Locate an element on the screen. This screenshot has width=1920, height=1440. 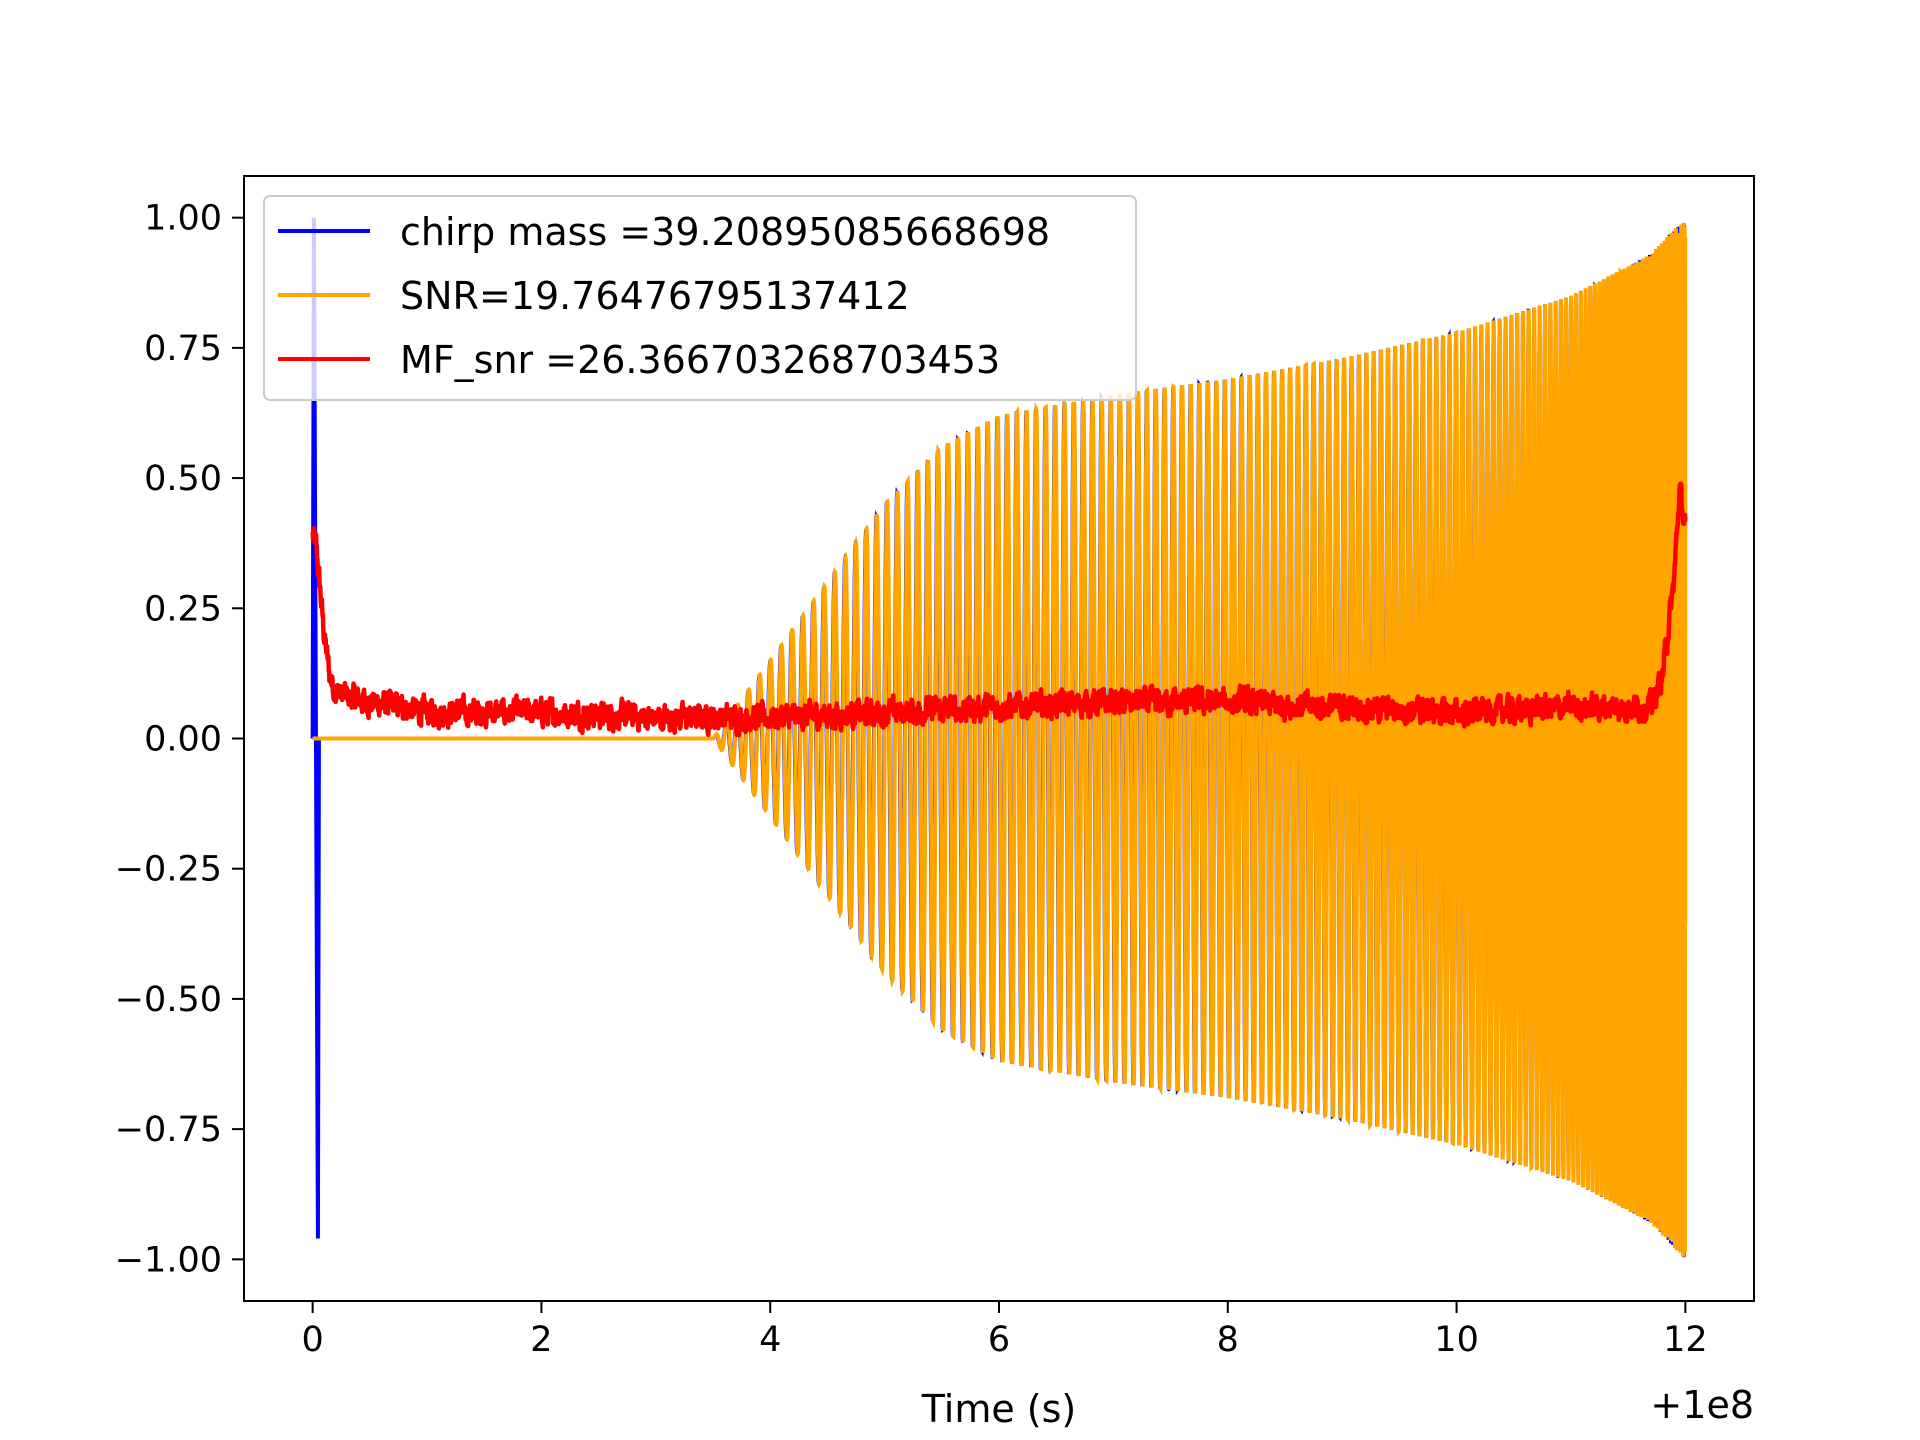
x-axis: 0 2 4 6 8 10 12 is located at coordinates (1004, 1330).